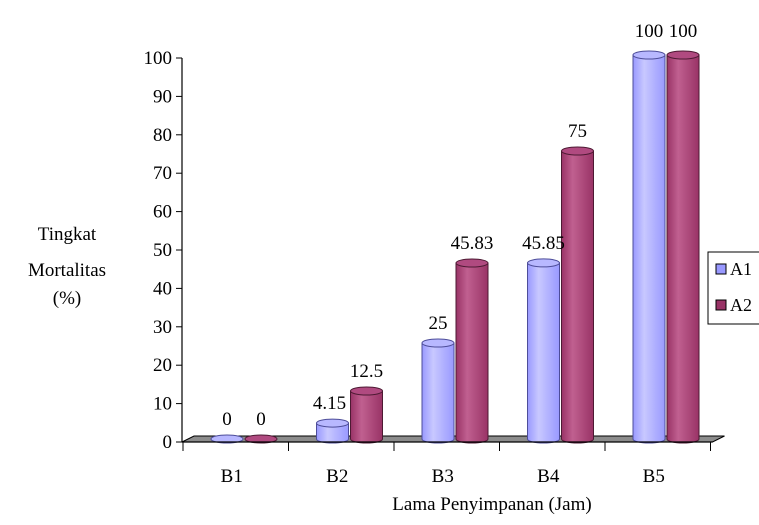 The height and width of the screenshot is (525, 759). What do you see at coordinates (162, 288) in the screenshot?
I see `y-tick-label: 40` at bounding box center [162, 288].